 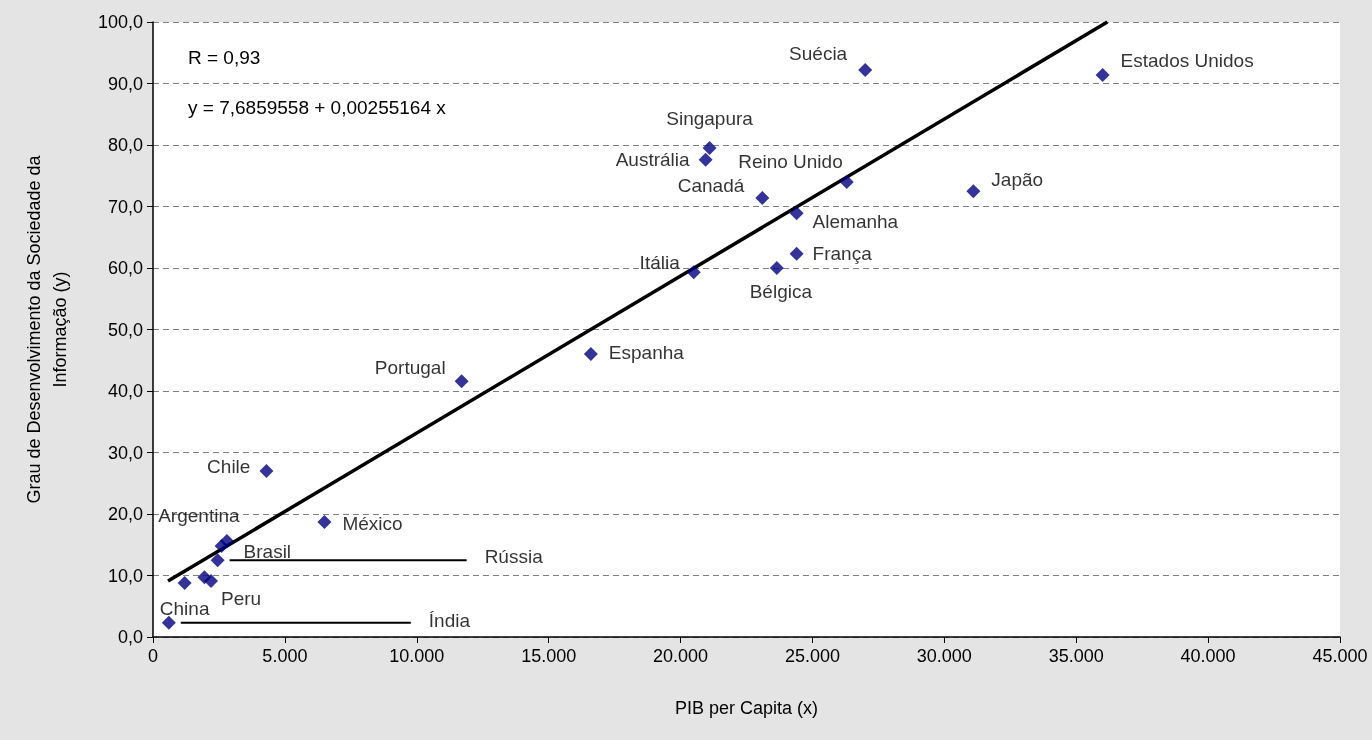 What do you see at coordinates (944, 656) in the screenshot?
I see `x-tick-label: 30.000` at bounding box center [944, 656].